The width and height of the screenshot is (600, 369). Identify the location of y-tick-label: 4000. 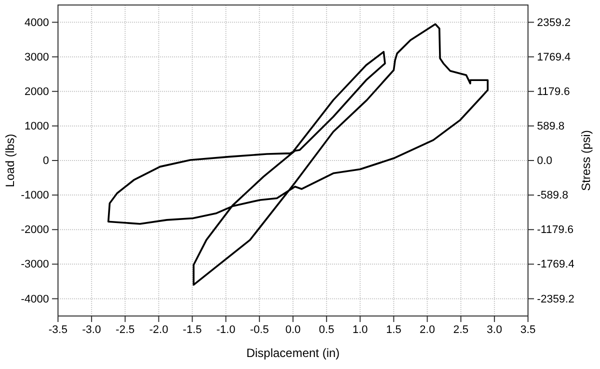
(36, 22).